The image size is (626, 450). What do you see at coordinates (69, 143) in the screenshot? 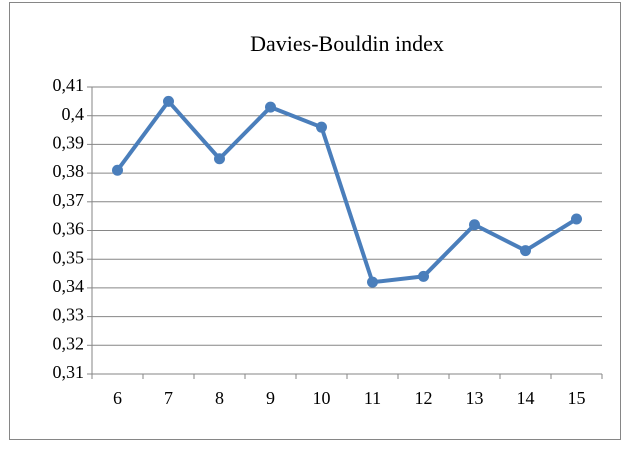
I see `y-tick-label: 0,39` at bounding box center [69, 143].